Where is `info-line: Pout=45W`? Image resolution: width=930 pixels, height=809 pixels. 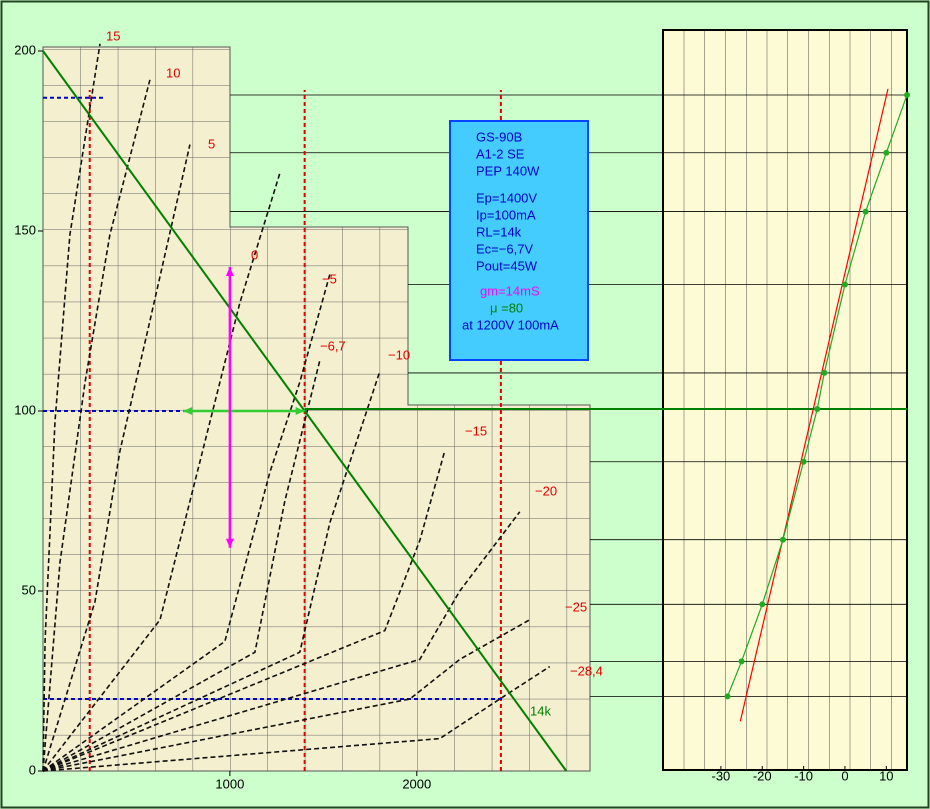 info-line: Pout=45W is located at coordinates (507, 265).